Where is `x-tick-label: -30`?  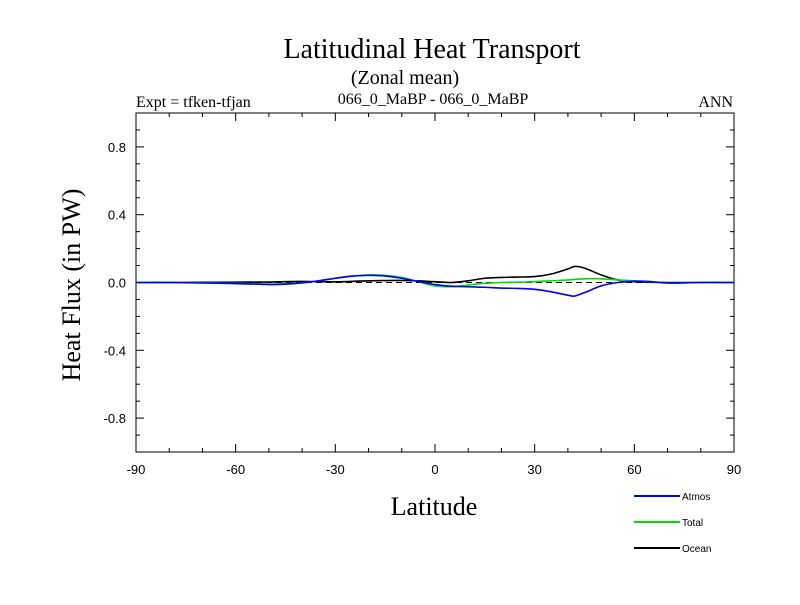
x-tick-label: -30 is located at coordinates (335, 469).